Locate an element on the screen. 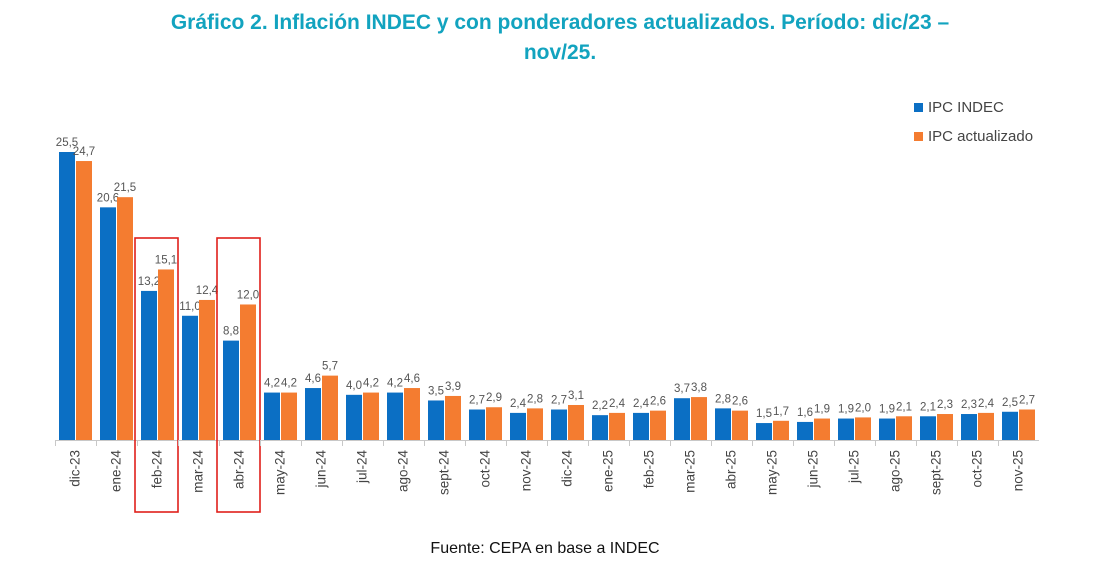  x-tick-label: dic-24 is located at coordinates (567, 468).